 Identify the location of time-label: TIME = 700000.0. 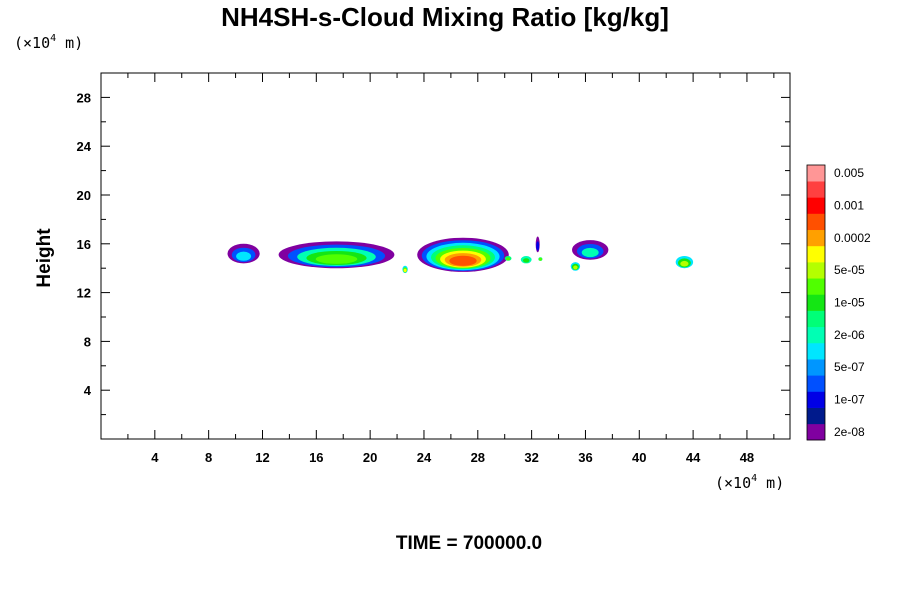
(469, 543).